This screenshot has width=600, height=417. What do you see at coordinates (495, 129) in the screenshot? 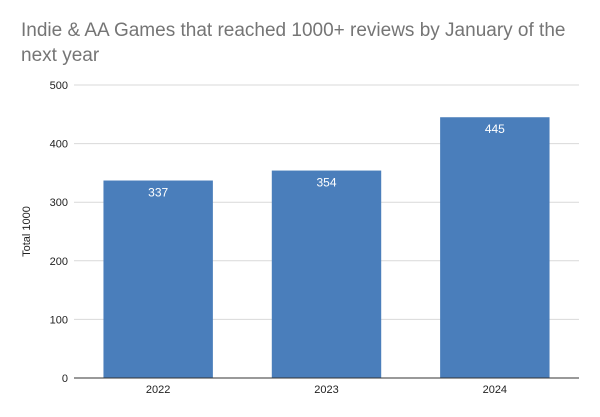
I see `bar-data-label: 445` at bounding box center [495, 129].